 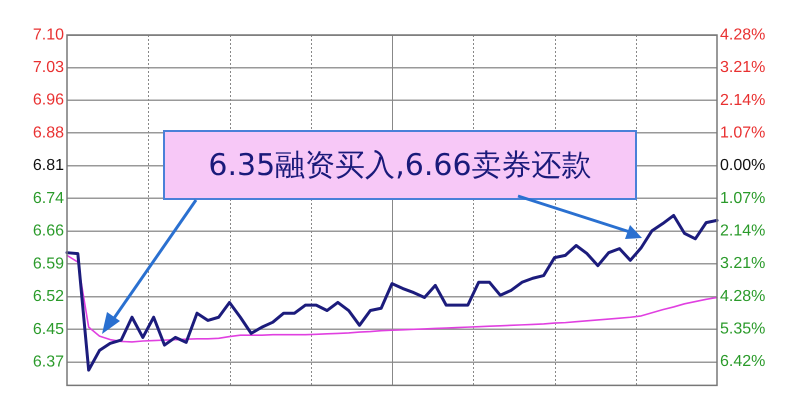 I want to click on y-tick-label: 6.52, so click(x=48, y=297).